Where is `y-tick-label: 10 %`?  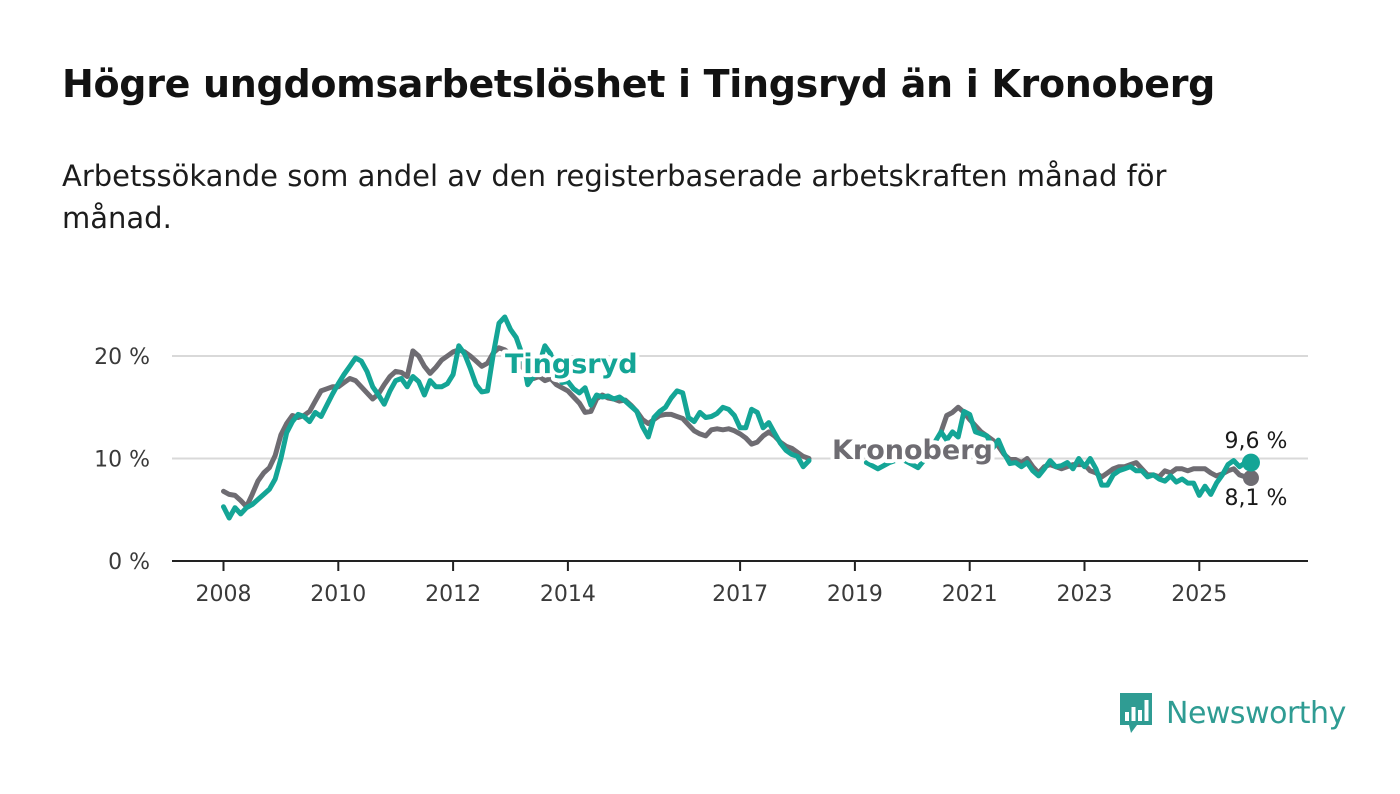
y-tick-label: 10 % is located at coordinates (122, 460).